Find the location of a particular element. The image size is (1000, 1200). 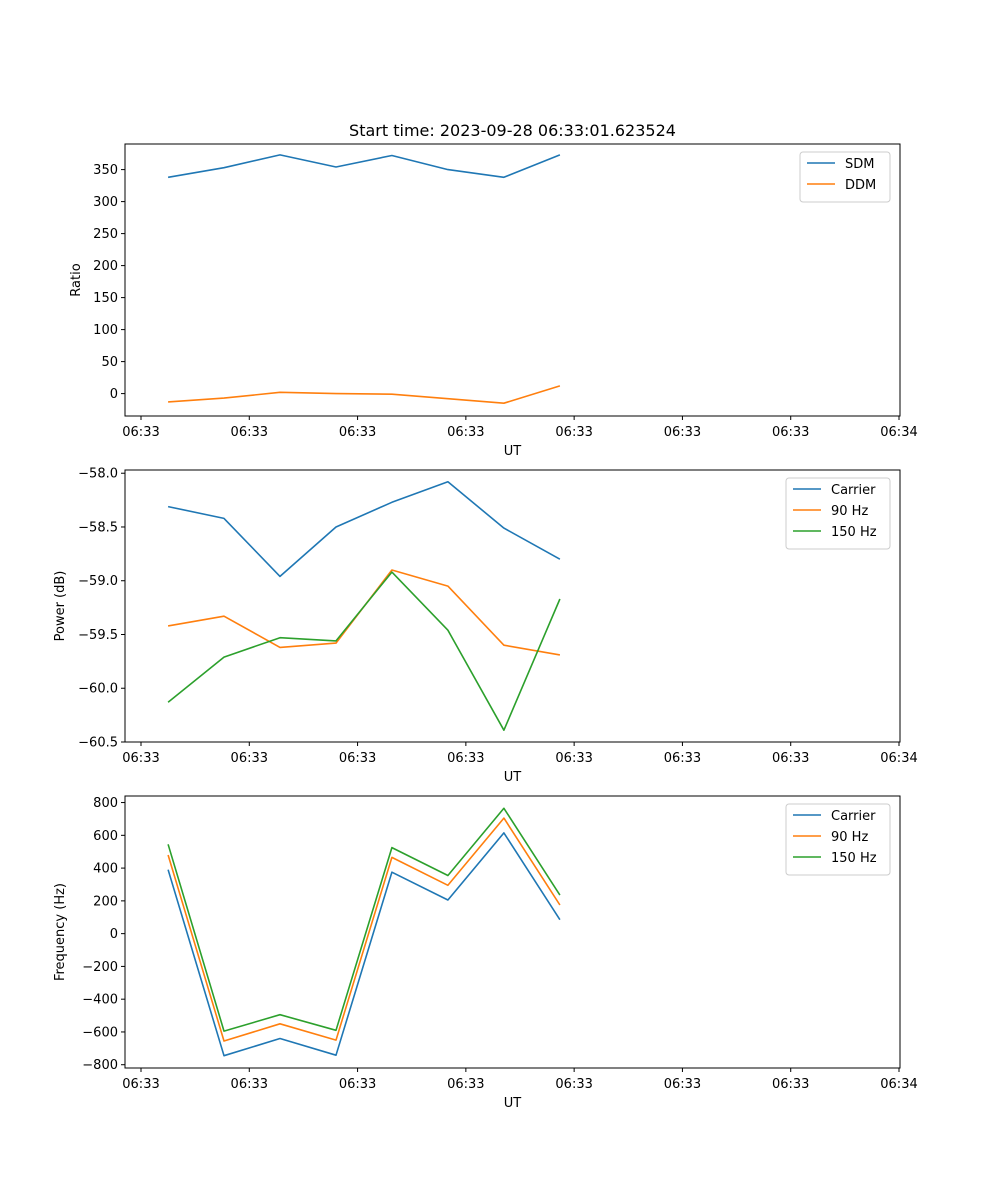

y-tick-label: −200 is located at coordinates (100, 967).